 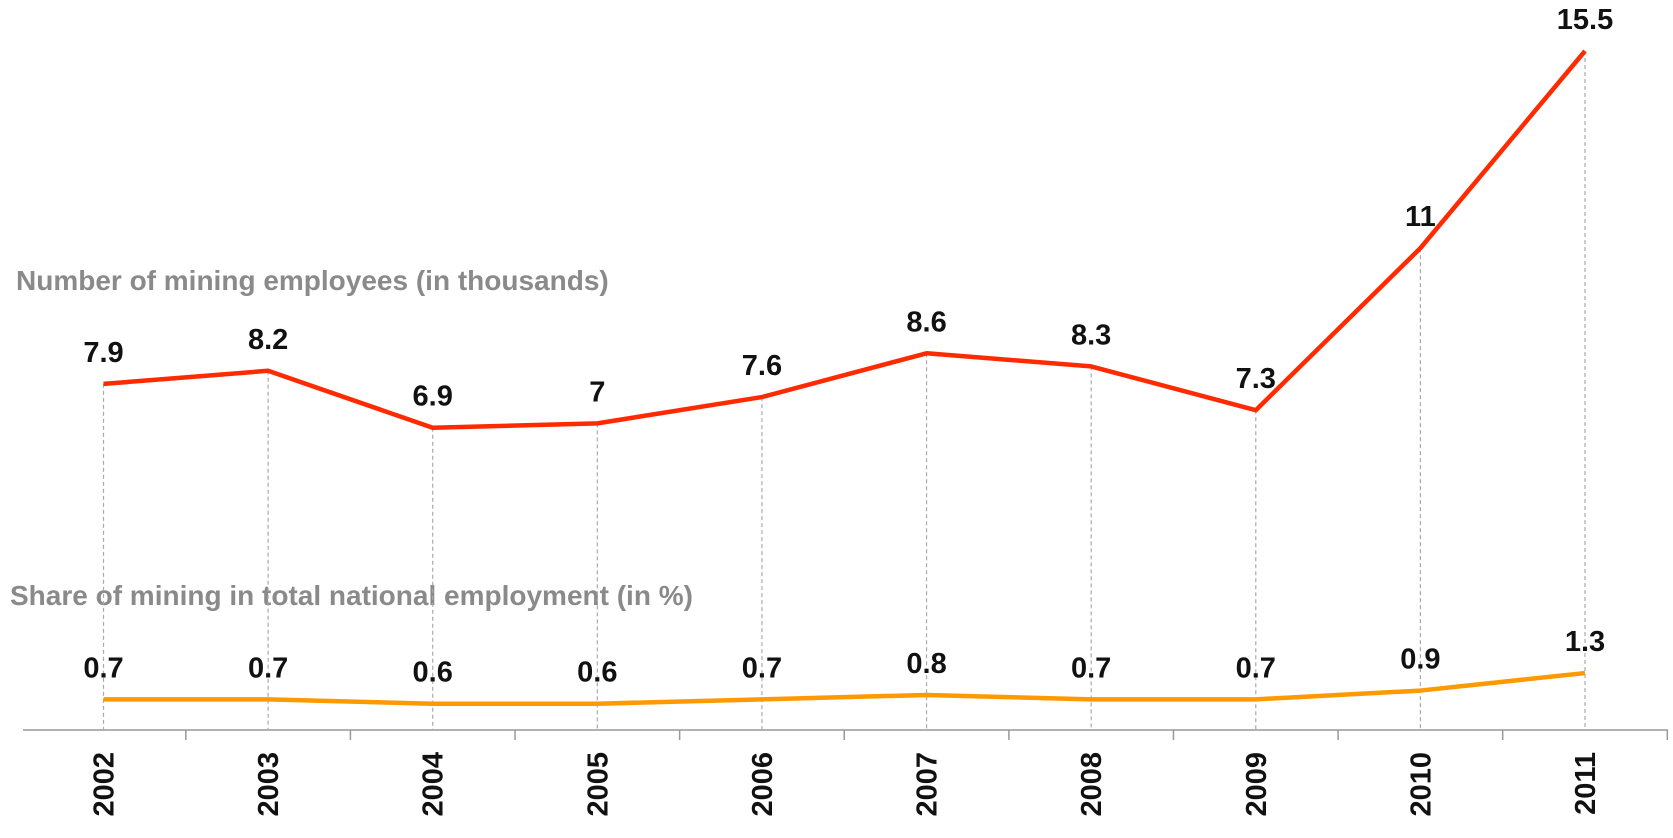 What do you see at coordinates (1585, 642) in the screenshot?
I see `data-label: 1.3` at bounding box center [1585, 642].